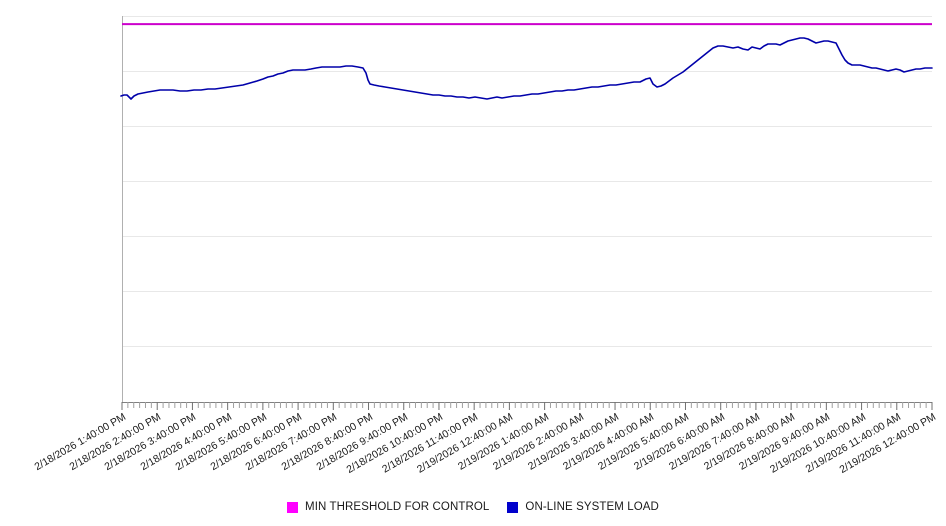 Image resolution: width=946 pixels, height=526 pixels. Describe the element at coordinates (397, 507) in the screenshot. I see `legend-label: MIN THRESHOLD FOR CONTROL` at that location.